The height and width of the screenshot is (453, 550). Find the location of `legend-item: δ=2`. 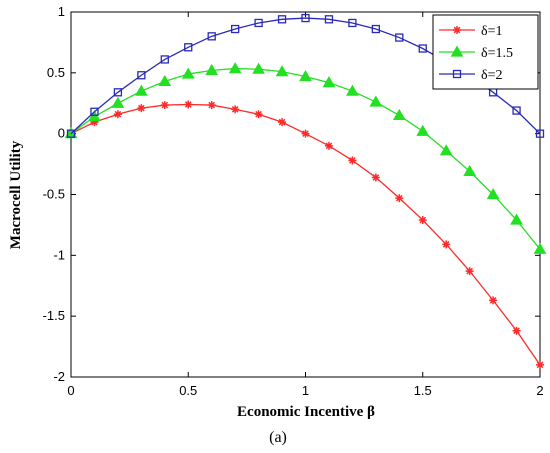

legend-item: δ=2 is located at coordinates (471, 75).